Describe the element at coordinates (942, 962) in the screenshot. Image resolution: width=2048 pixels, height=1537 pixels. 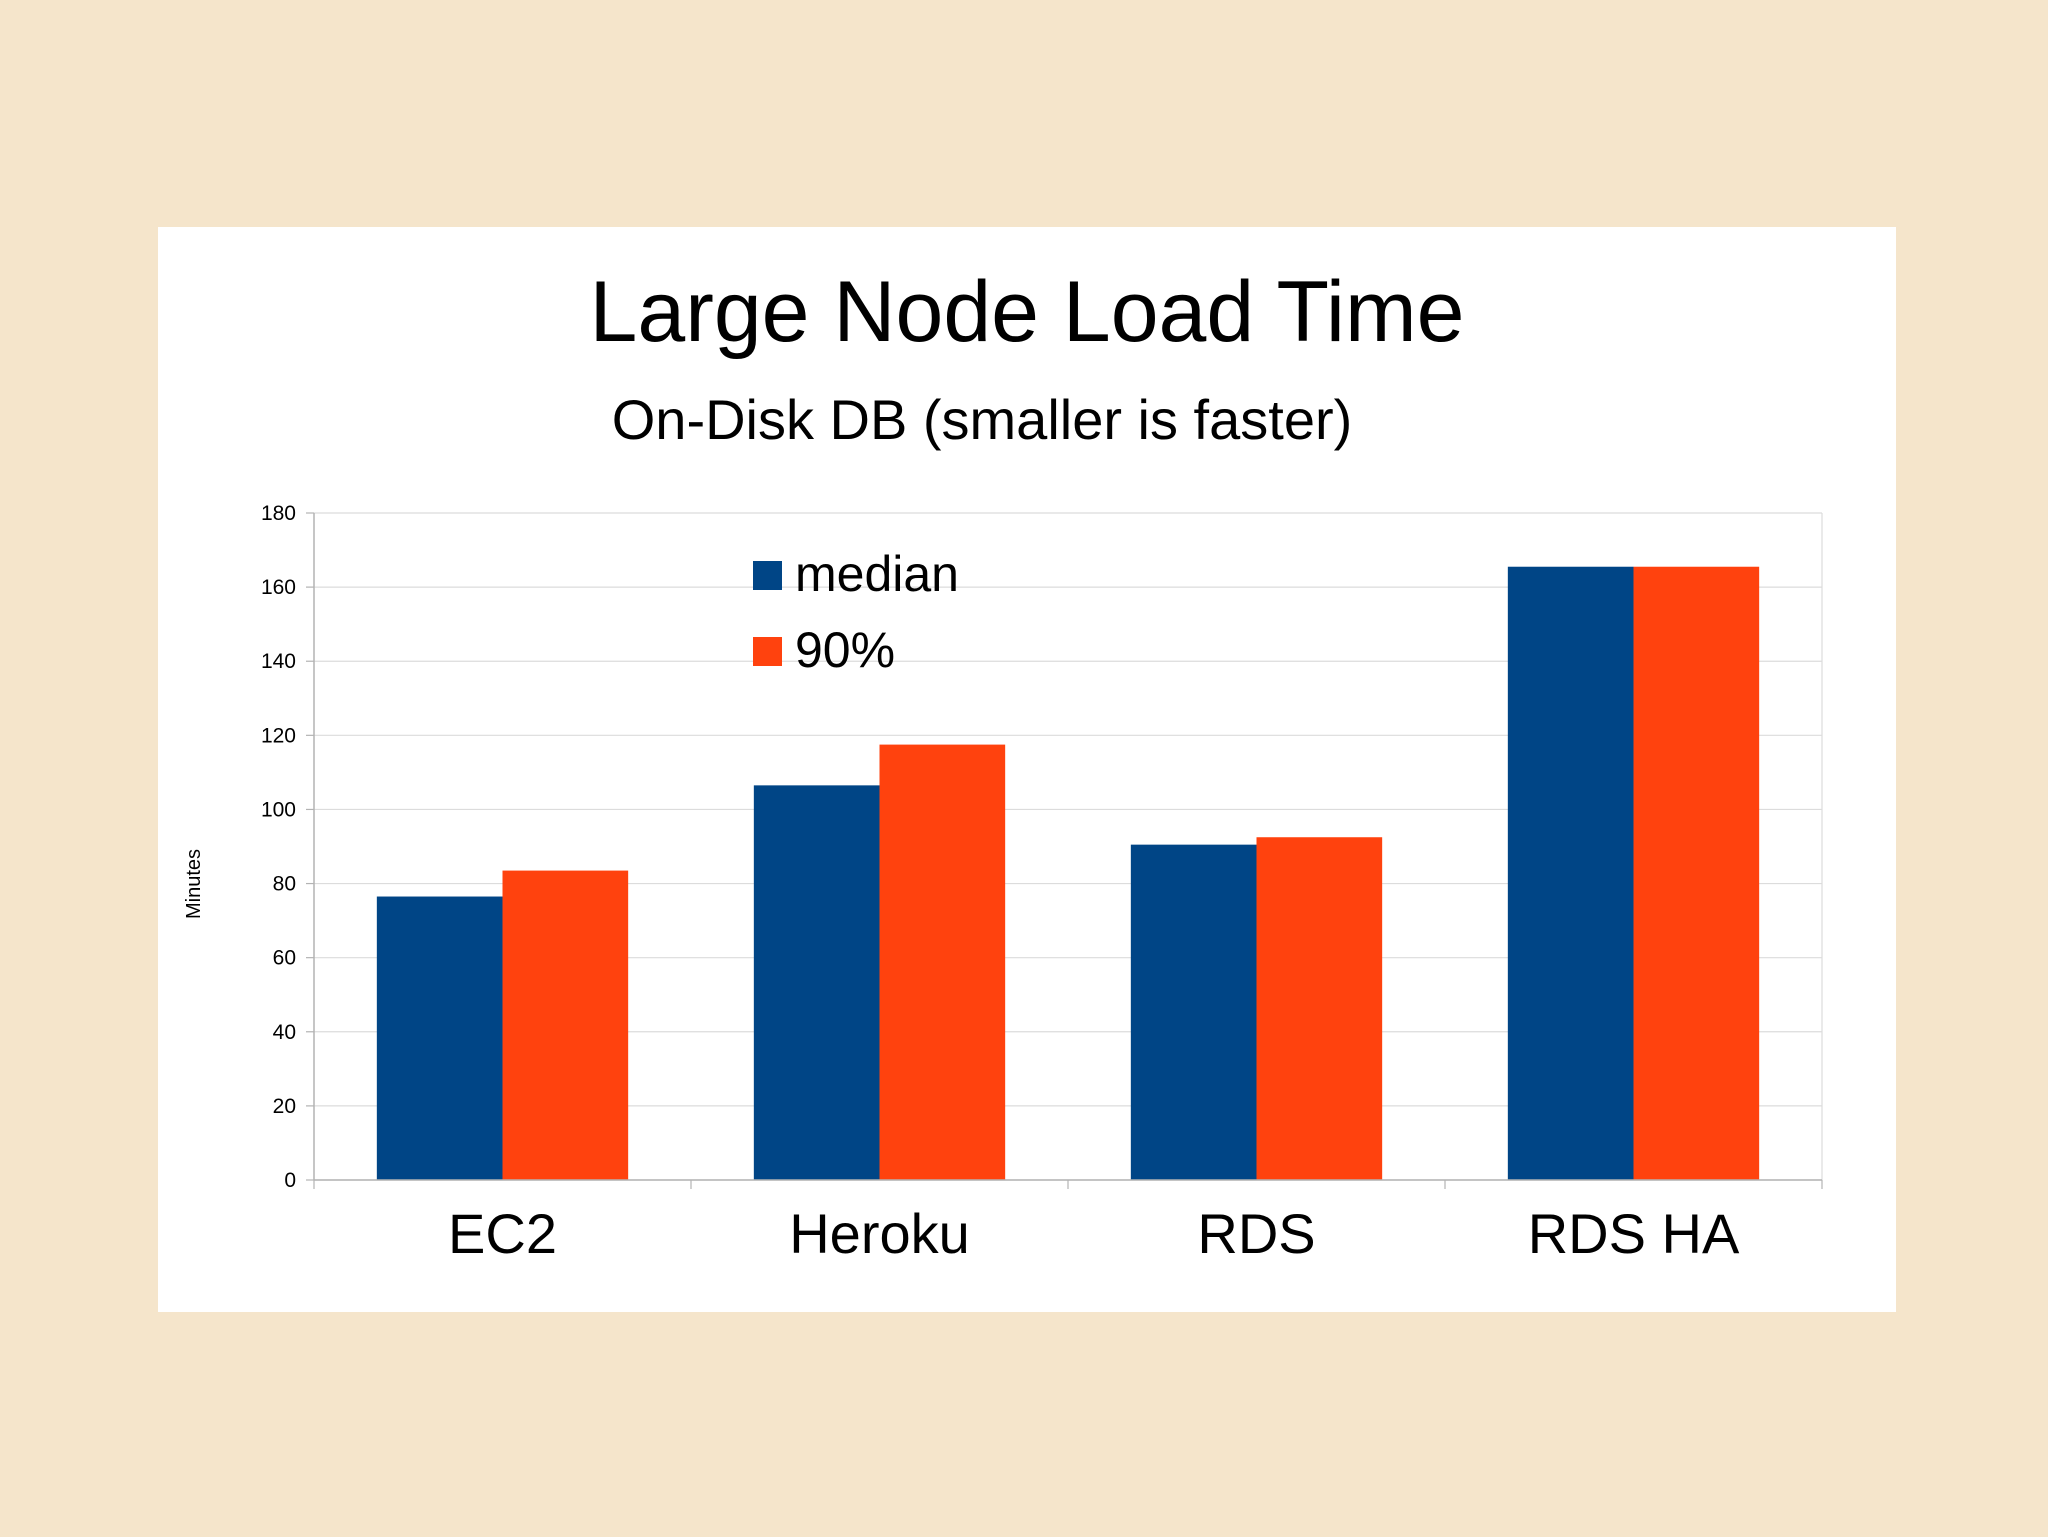
I see `bar-heroku-90pct` at that location.